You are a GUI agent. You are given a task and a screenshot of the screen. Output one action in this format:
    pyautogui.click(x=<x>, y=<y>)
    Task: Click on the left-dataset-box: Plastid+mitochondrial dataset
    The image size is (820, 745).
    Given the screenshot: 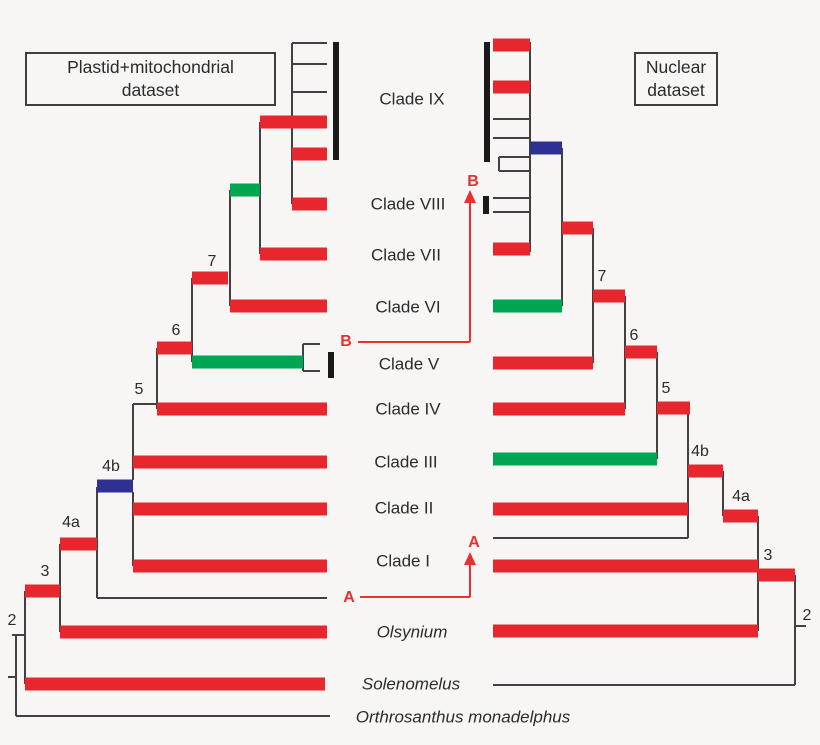 What is the action you would take?
    pyautogui.click(x=150, y=79)
    